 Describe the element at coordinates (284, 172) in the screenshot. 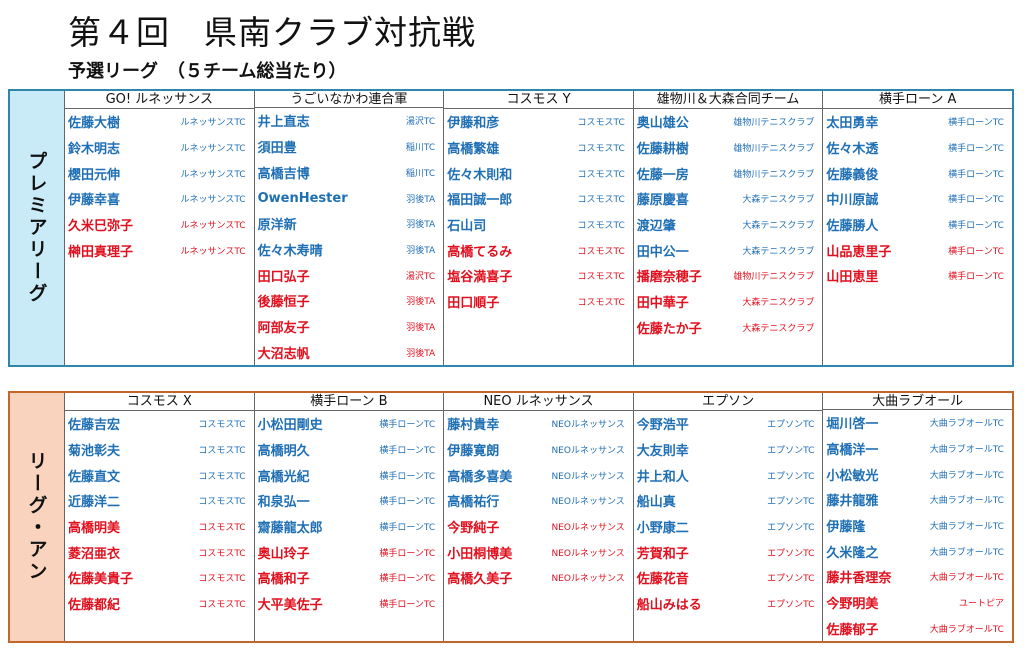

I see `player-name: 高橋吉博` at that location.